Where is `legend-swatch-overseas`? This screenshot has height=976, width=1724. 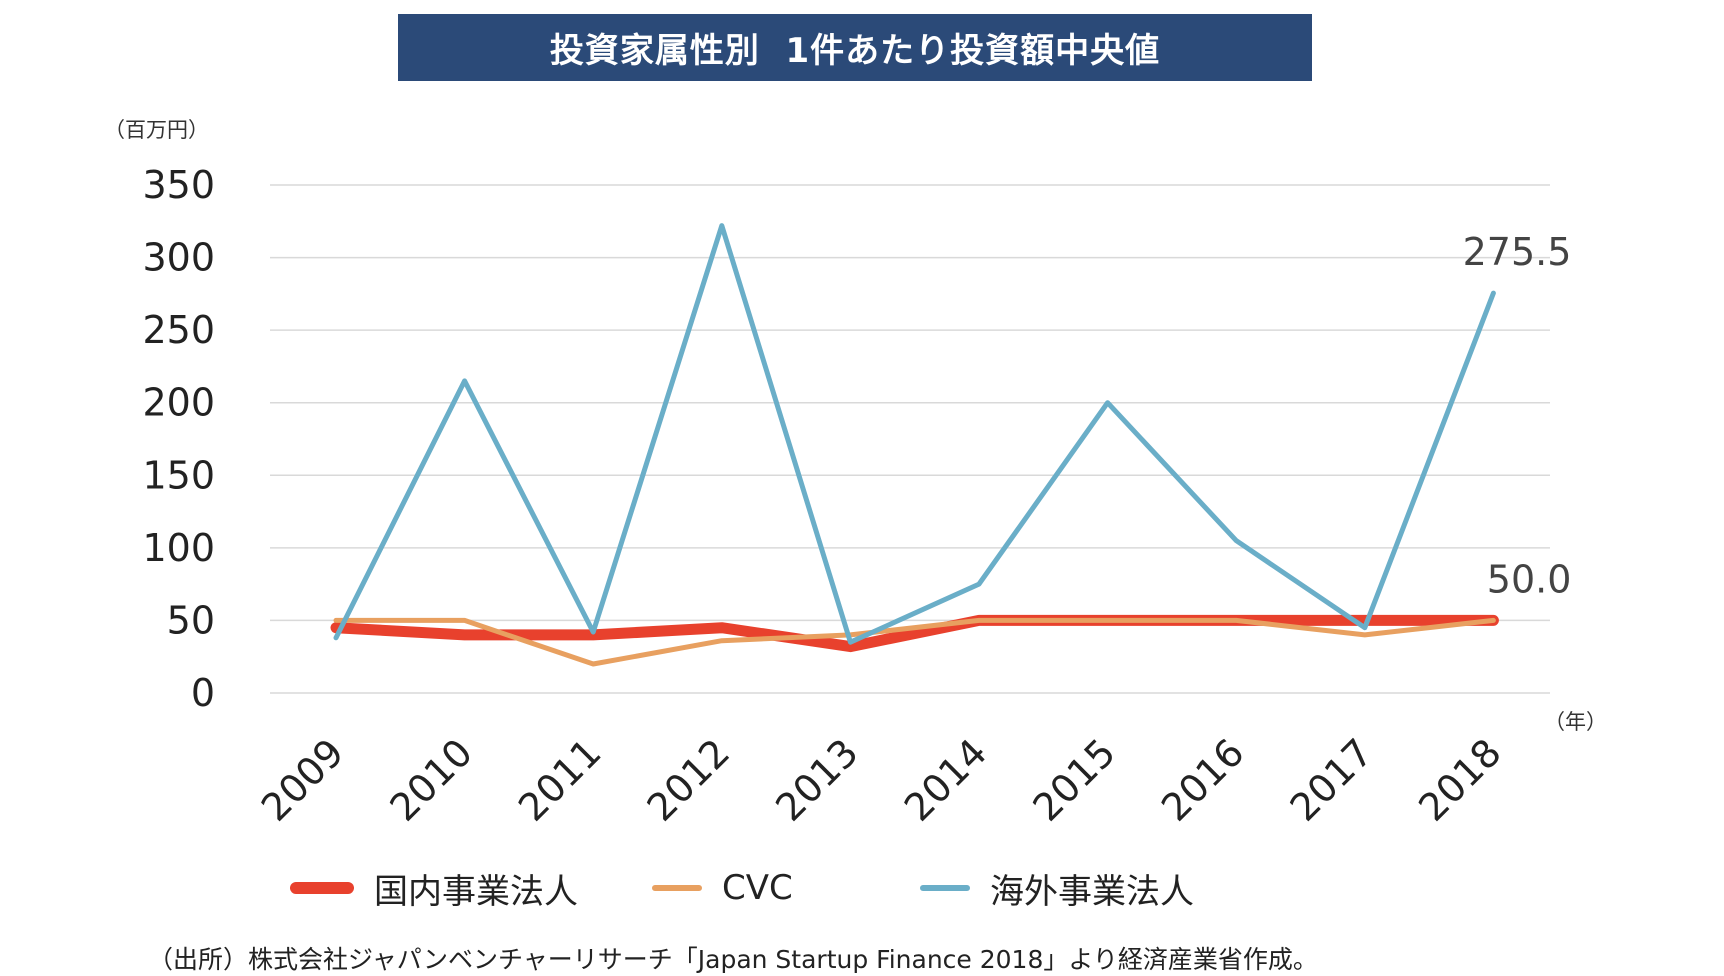 legend-swatch-overseas is located at coordinates (945, 888).